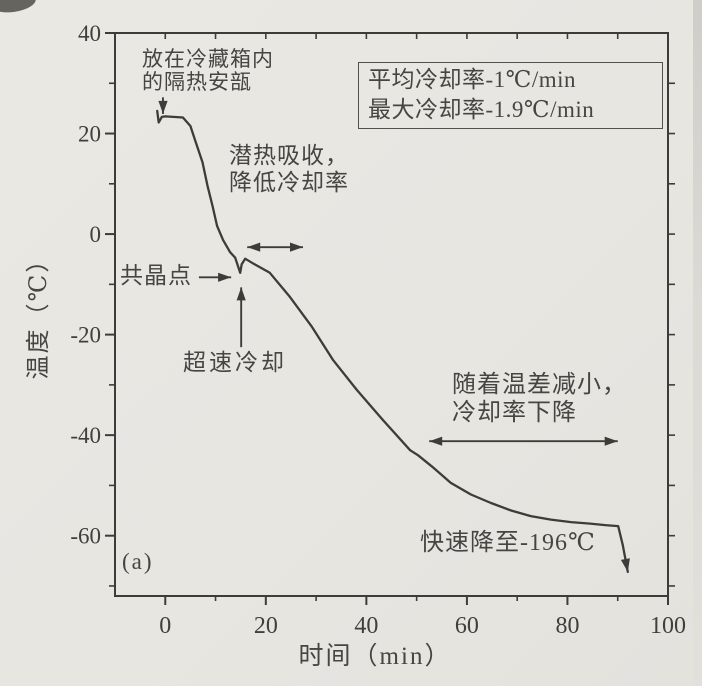 The image size is (702, 686). What do you see at coordinates (165, 626) in the screenshot?
I see `x-tick-label: 0` at bounding box center [165, 626].